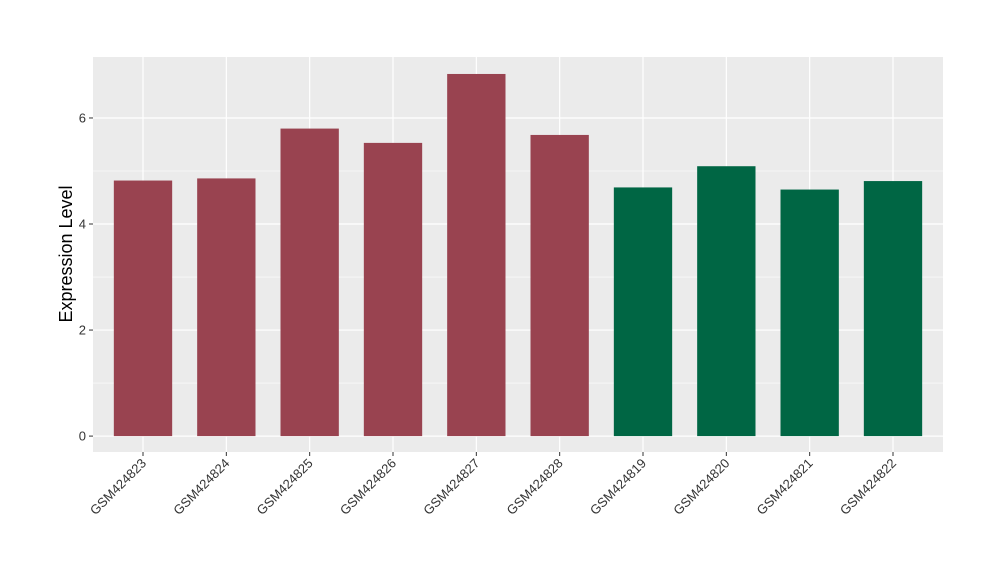 Image resolution: width=1000 pixels, height=580 pixels. What do you see at coordinates (618, 487) in the screenshot?
I see `x-tick-label: GSM424819` at bounding box center [618, 487].